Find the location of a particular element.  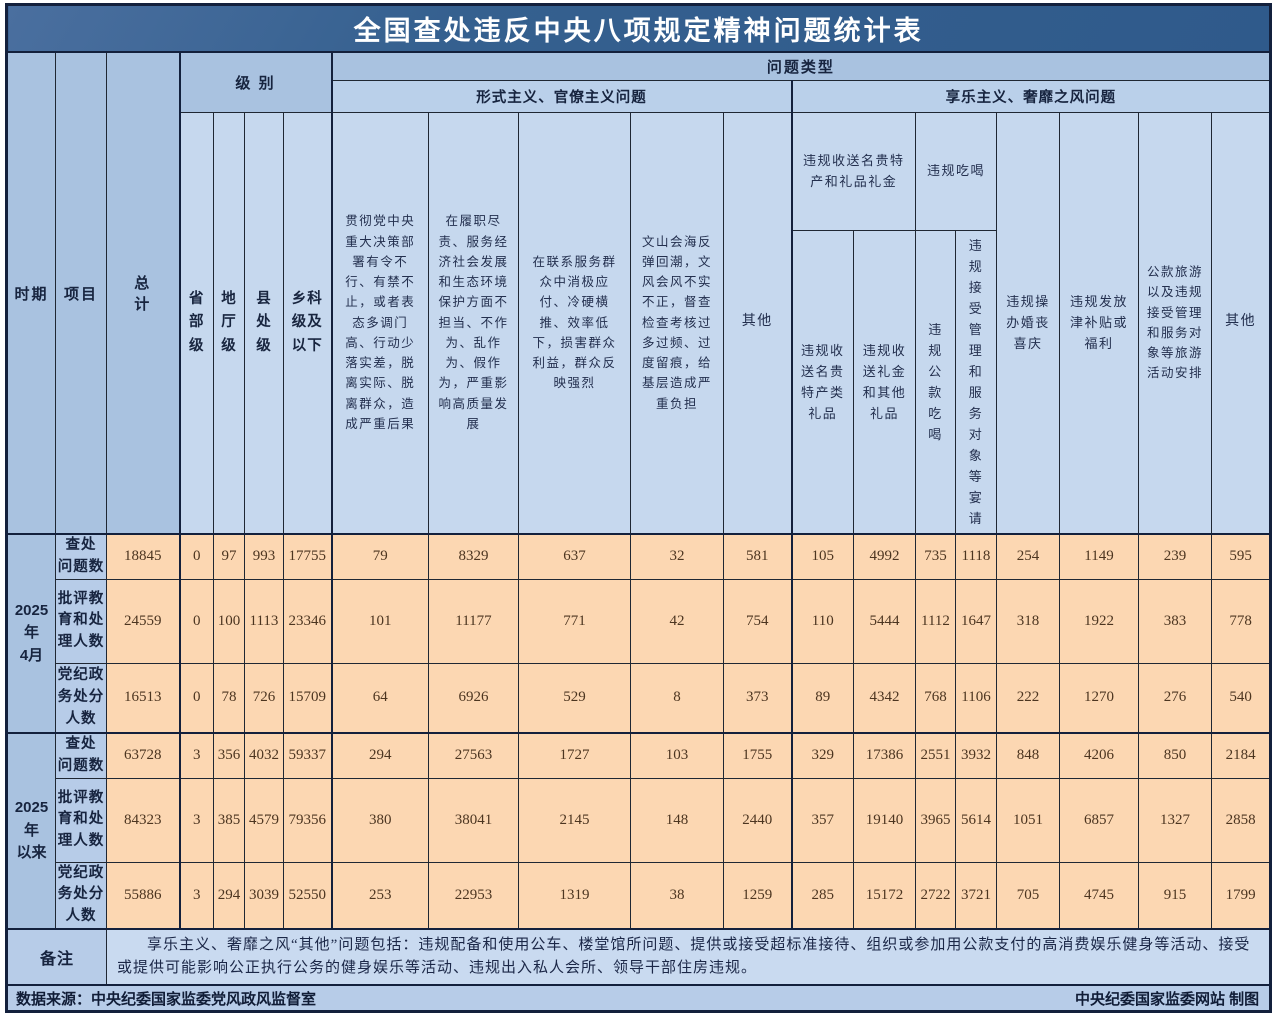

data-cell: 3 is located at coordinates (196, 895).